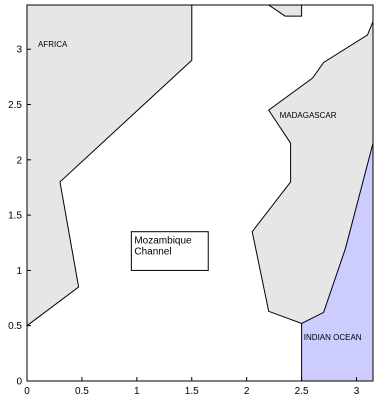 The image size is (374, 398). What do you see at coordinates (15, 326) in the screenshot?
I see `y-tick-label: 0.5` at bounding box center [15, 326].